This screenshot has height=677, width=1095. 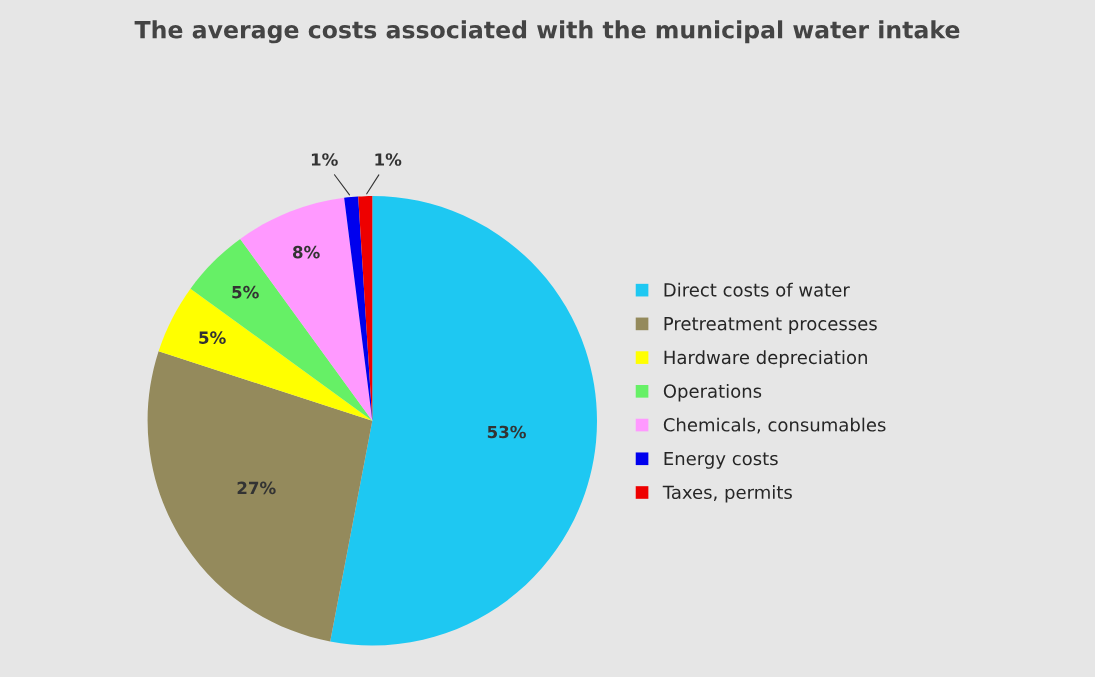 I want to click on chart-title: The average costs associated with the municipal water intake, so click(x=547, y=32).